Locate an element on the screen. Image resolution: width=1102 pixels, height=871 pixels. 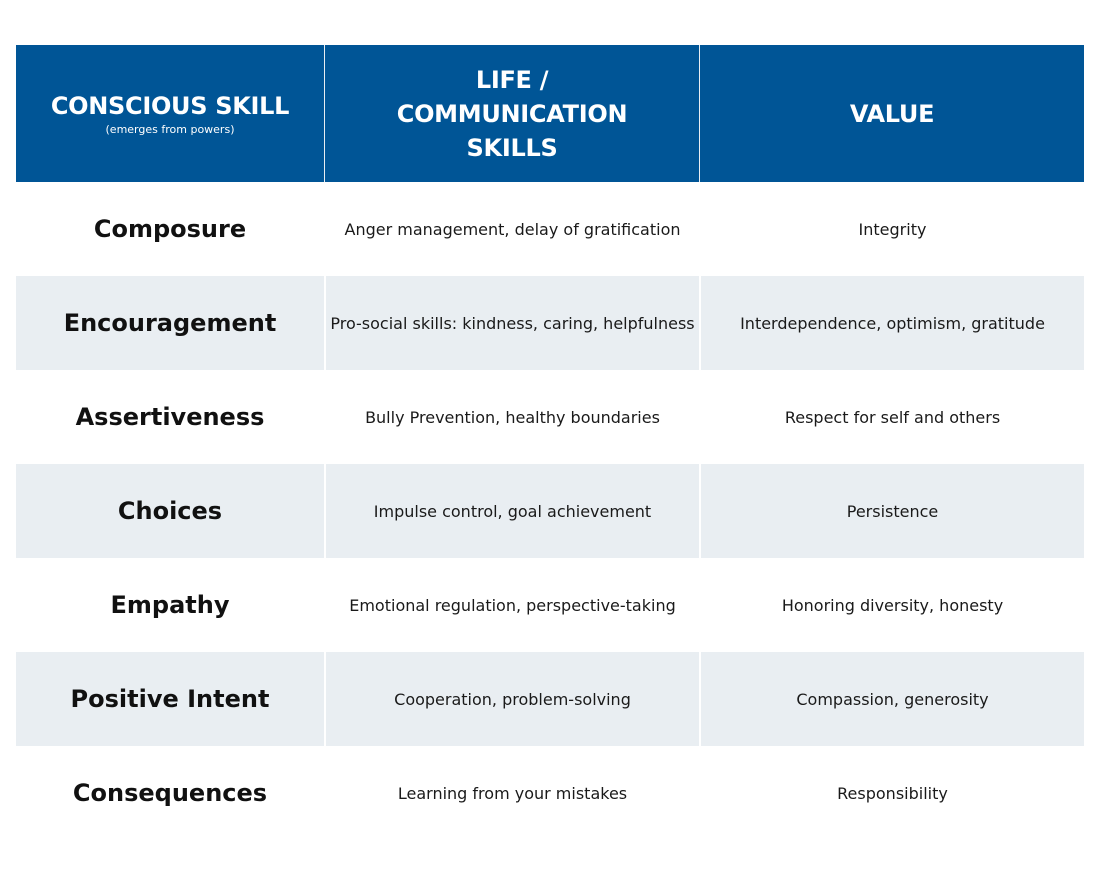
header-conscious-skill: CONSCIOUS SKILL (emerges from powers) is located at coordinates (170, 113).